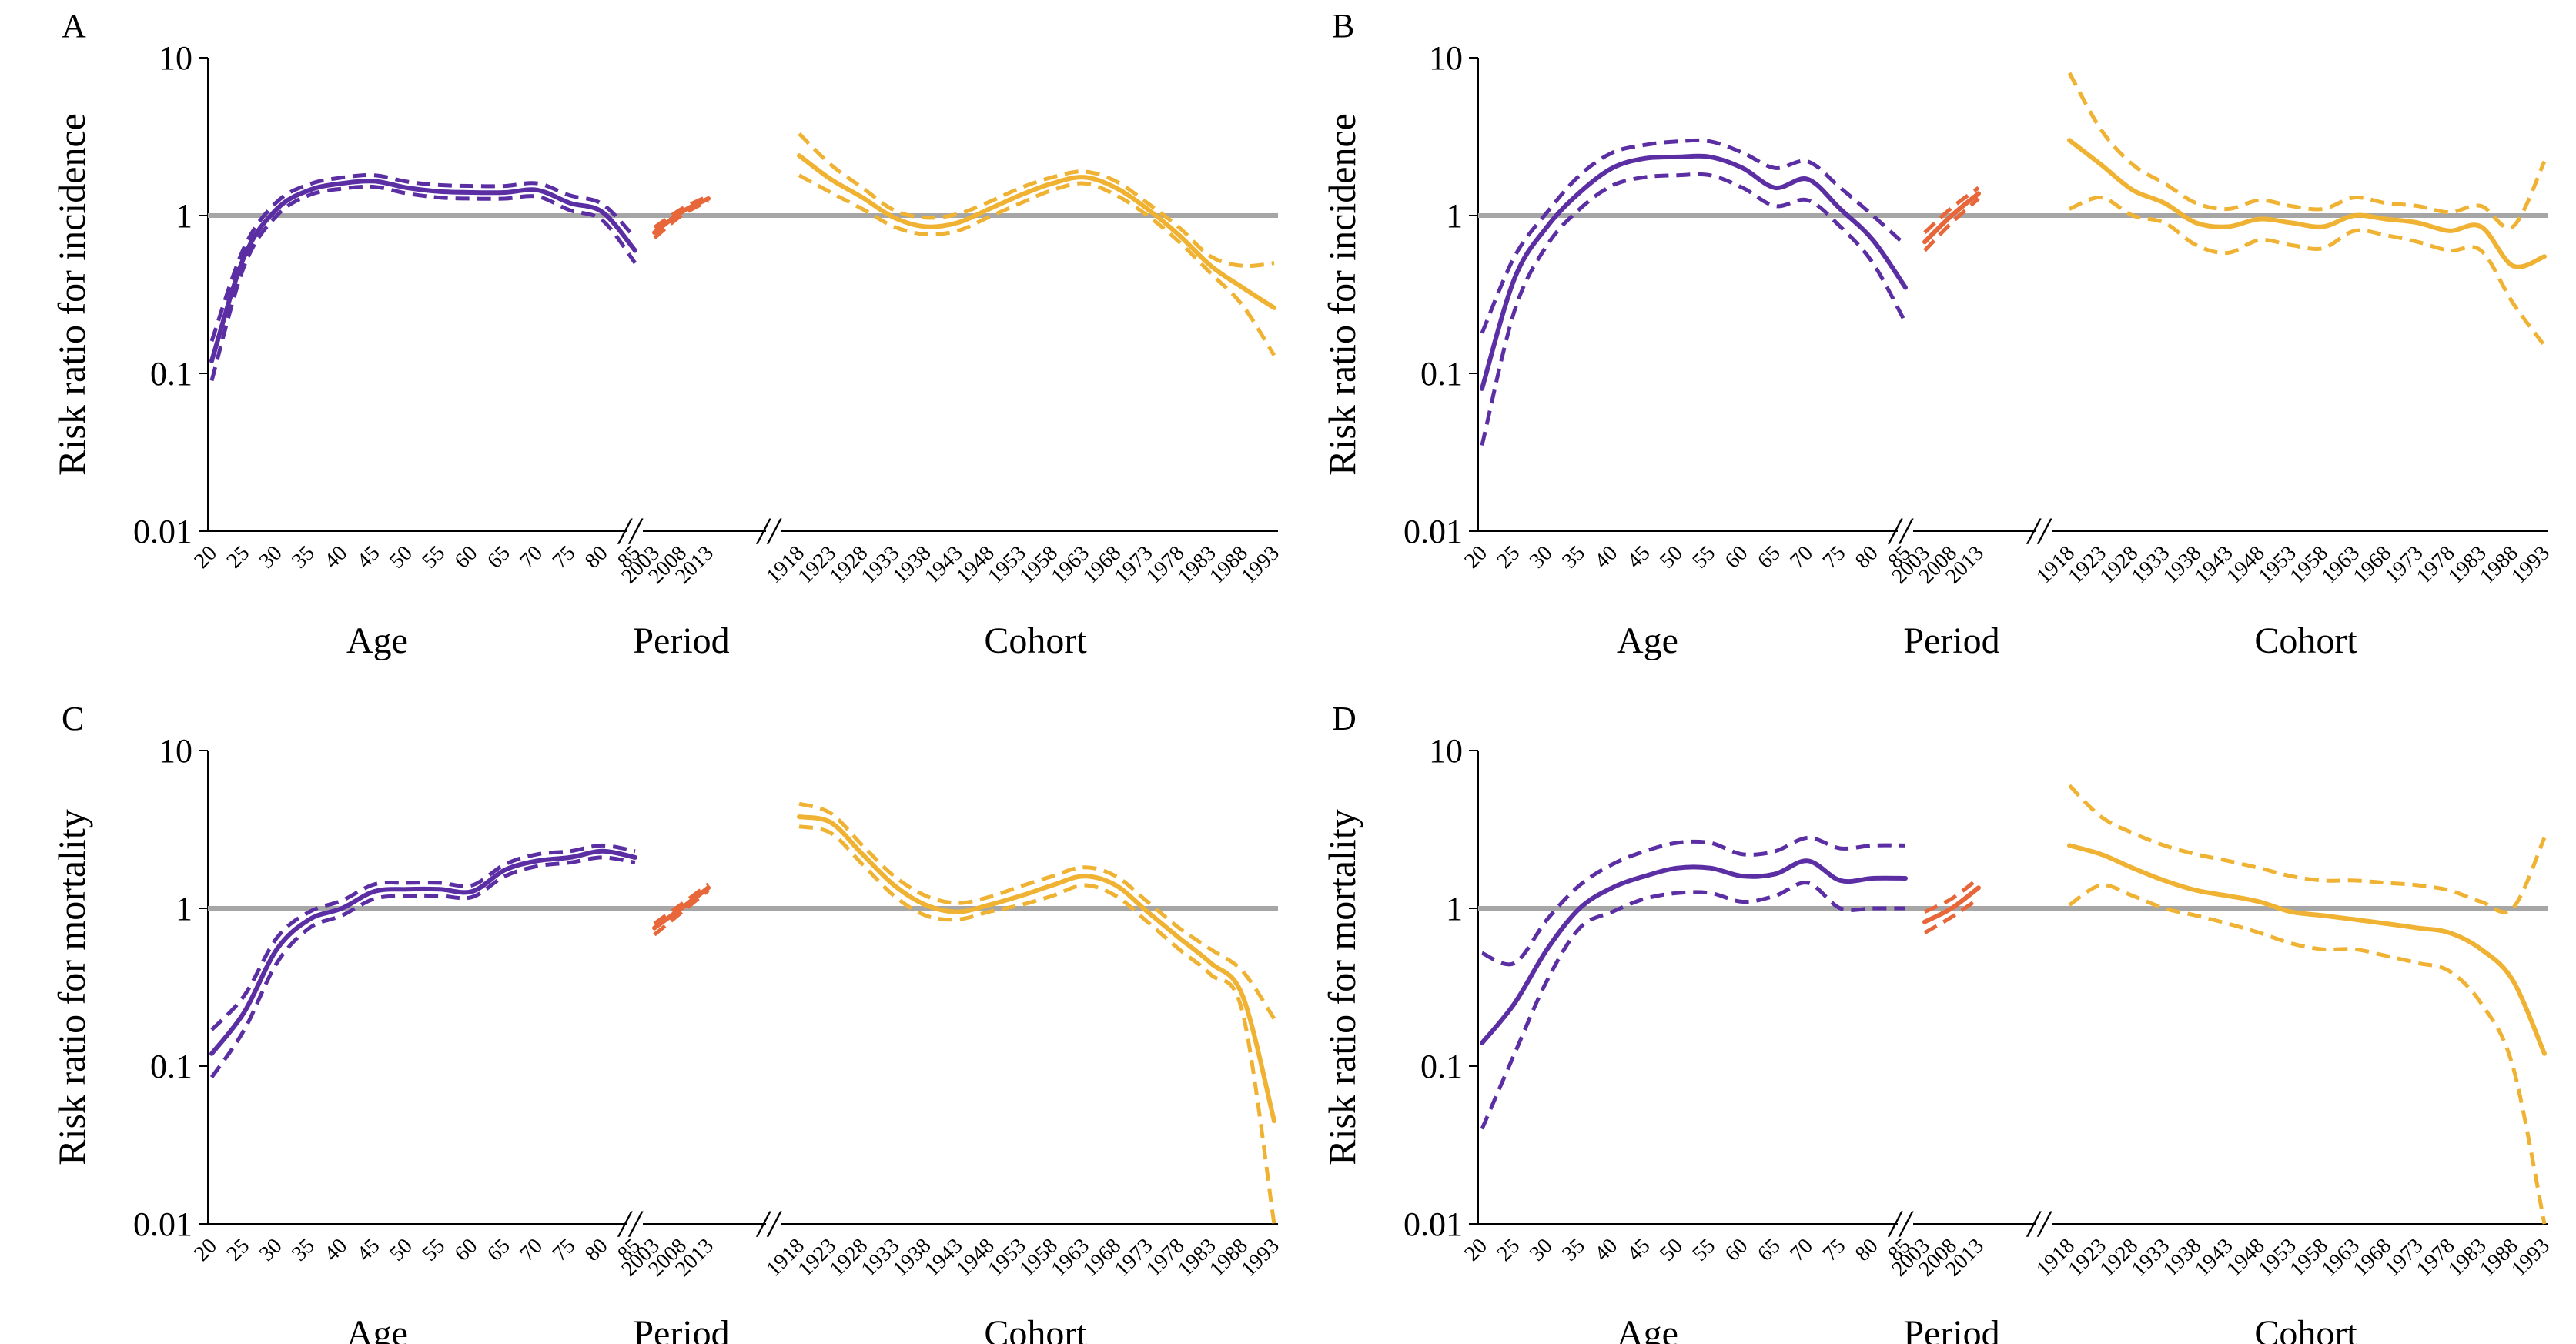  Describe the element at coordinates (1345, 718) in the screenshot. I see `panel-letter: D` at that location.